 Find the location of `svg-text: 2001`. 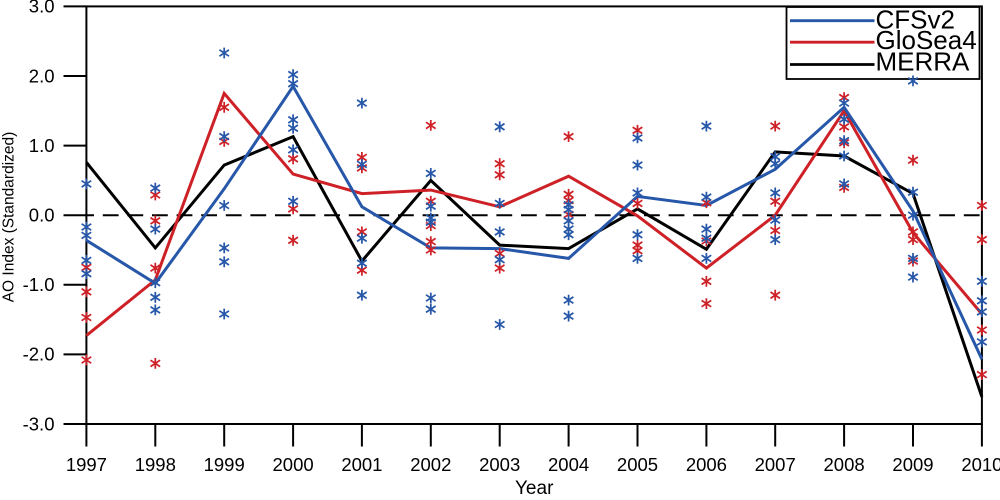

svg-text: 2001 is located at coordinates (361, 464).